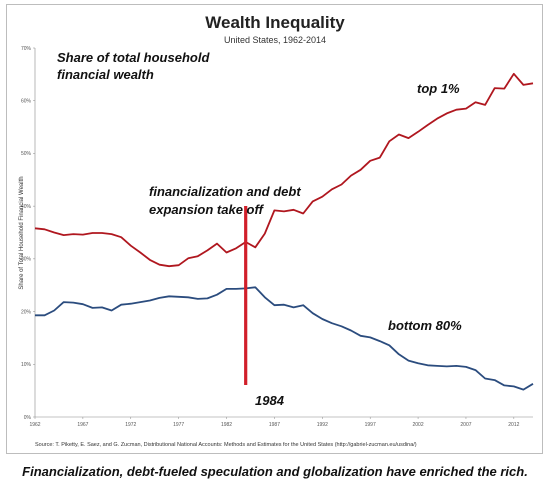 The height and width of the screenshot is (496, 550). I want to click on chart-subtitle: United States, 1962-2014, so click(275, 40).